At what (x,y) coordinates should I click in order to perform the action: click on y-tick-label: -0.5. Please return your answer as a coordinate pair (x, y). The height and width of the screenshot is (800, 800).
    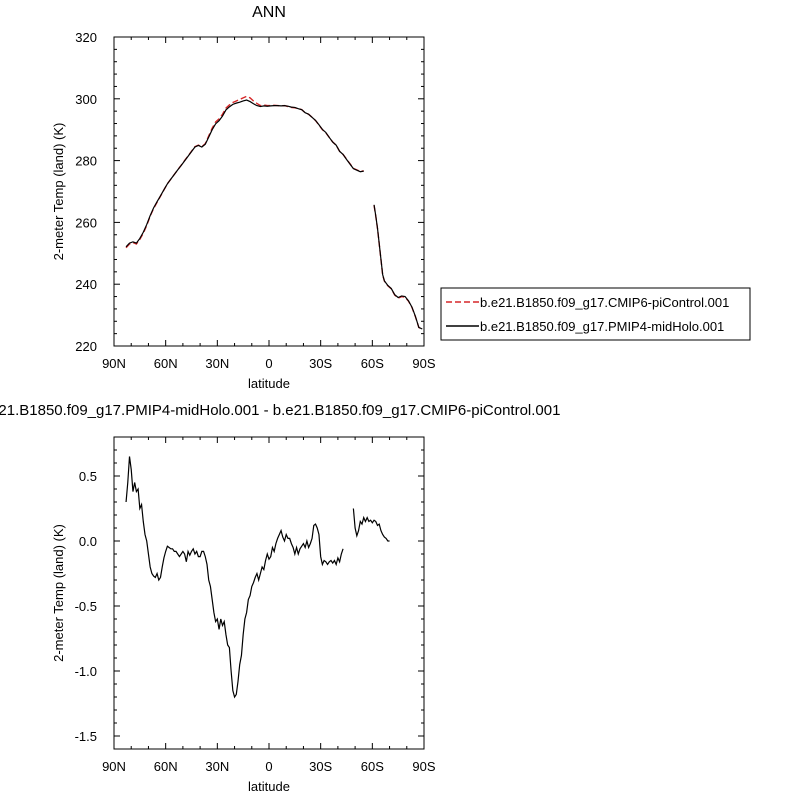
    Looking at the image, I should click on (86, 606).